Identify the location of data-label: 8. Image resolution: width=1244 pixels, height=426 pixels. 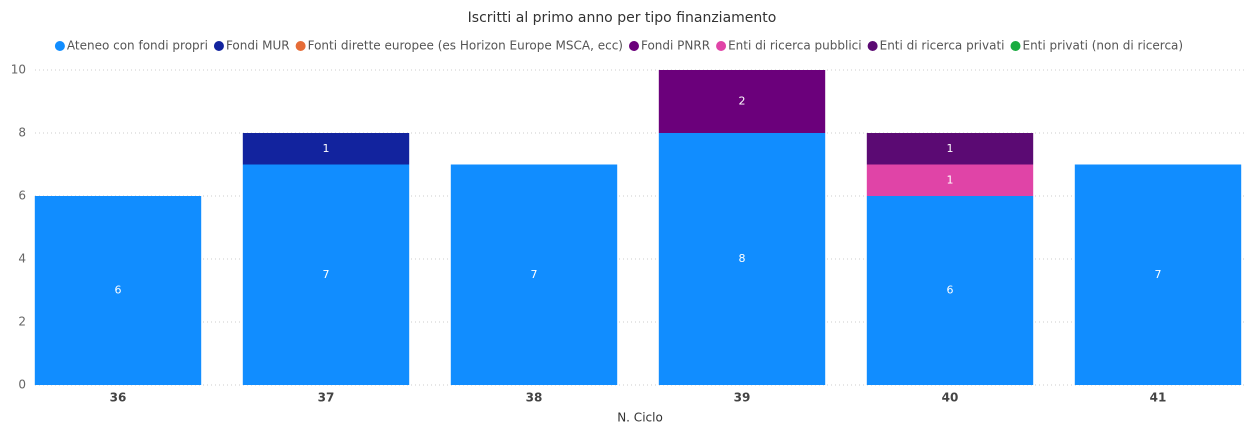
(742, 258).